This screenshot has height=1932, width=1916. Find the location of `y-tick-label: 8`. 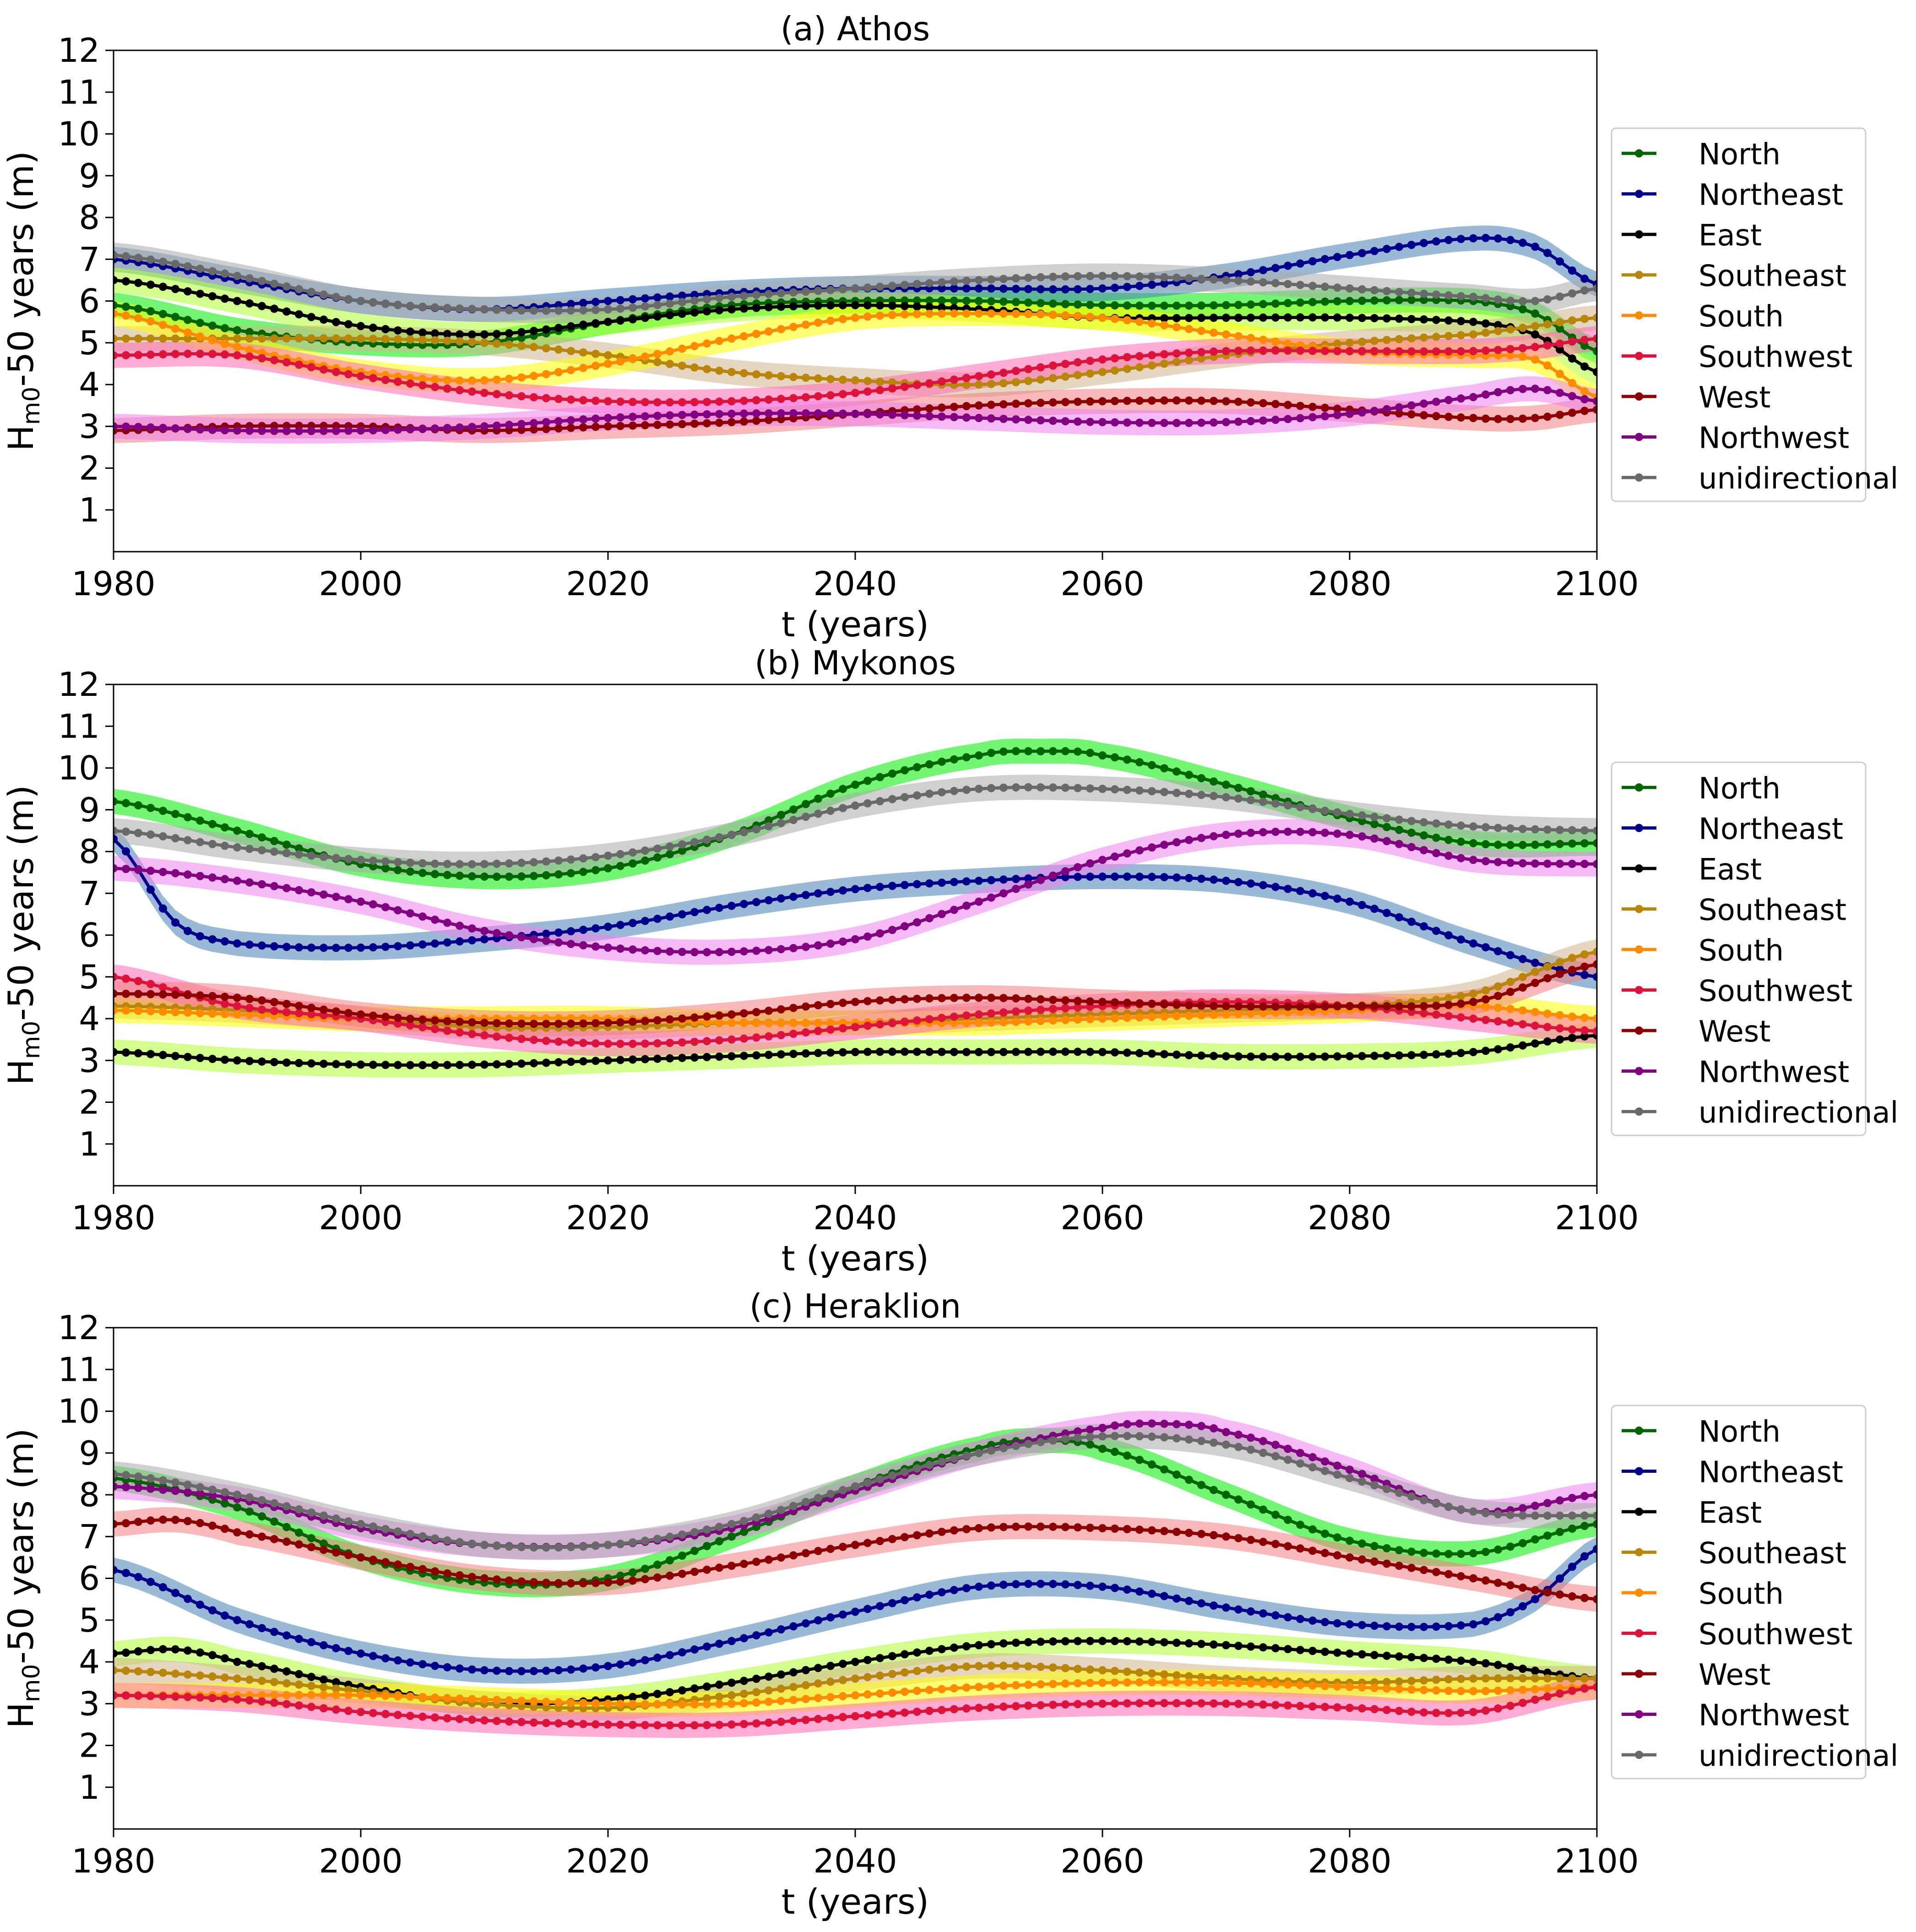

y-tick-label: 8 is located at coordinates (89, 851).